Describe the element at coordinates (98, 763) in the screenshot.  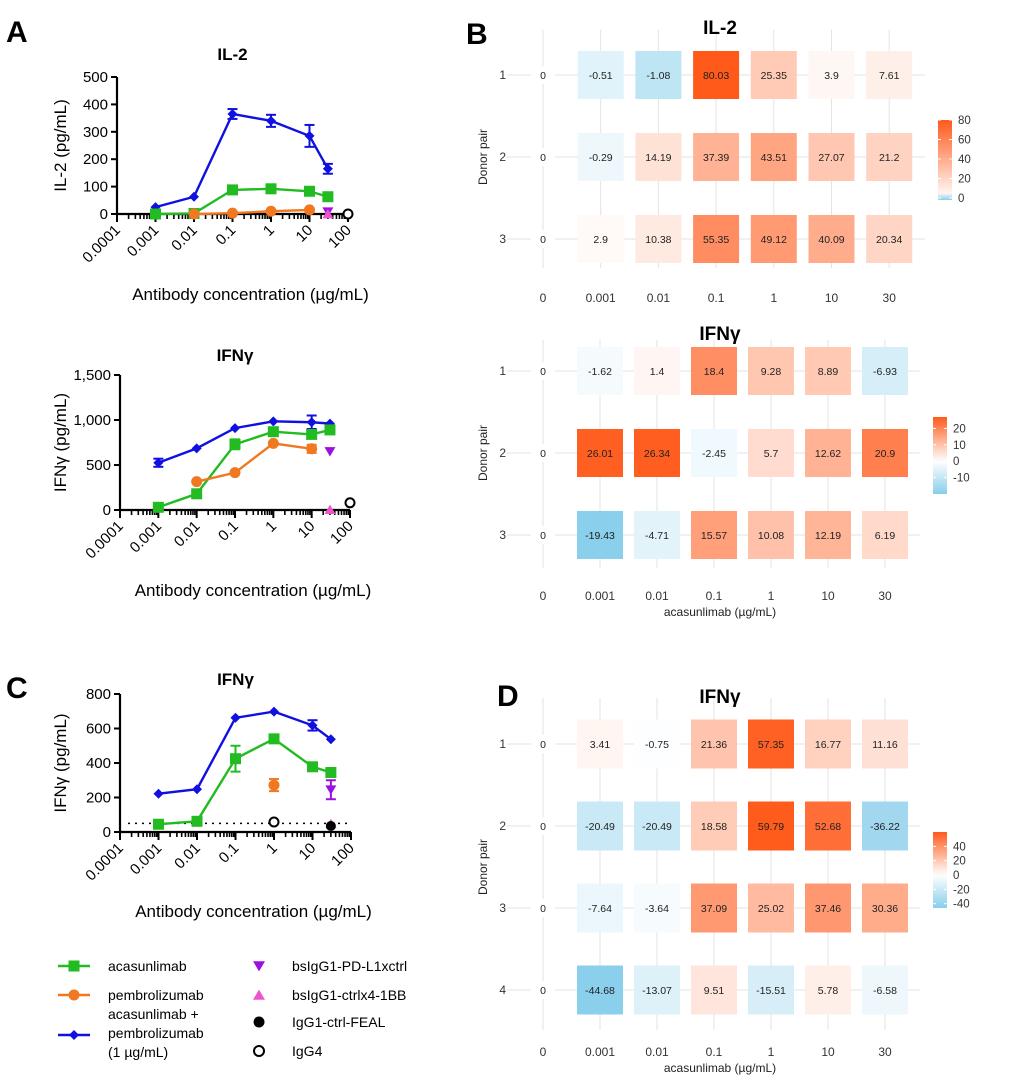
I see `y-tick-label: 400` at that location.